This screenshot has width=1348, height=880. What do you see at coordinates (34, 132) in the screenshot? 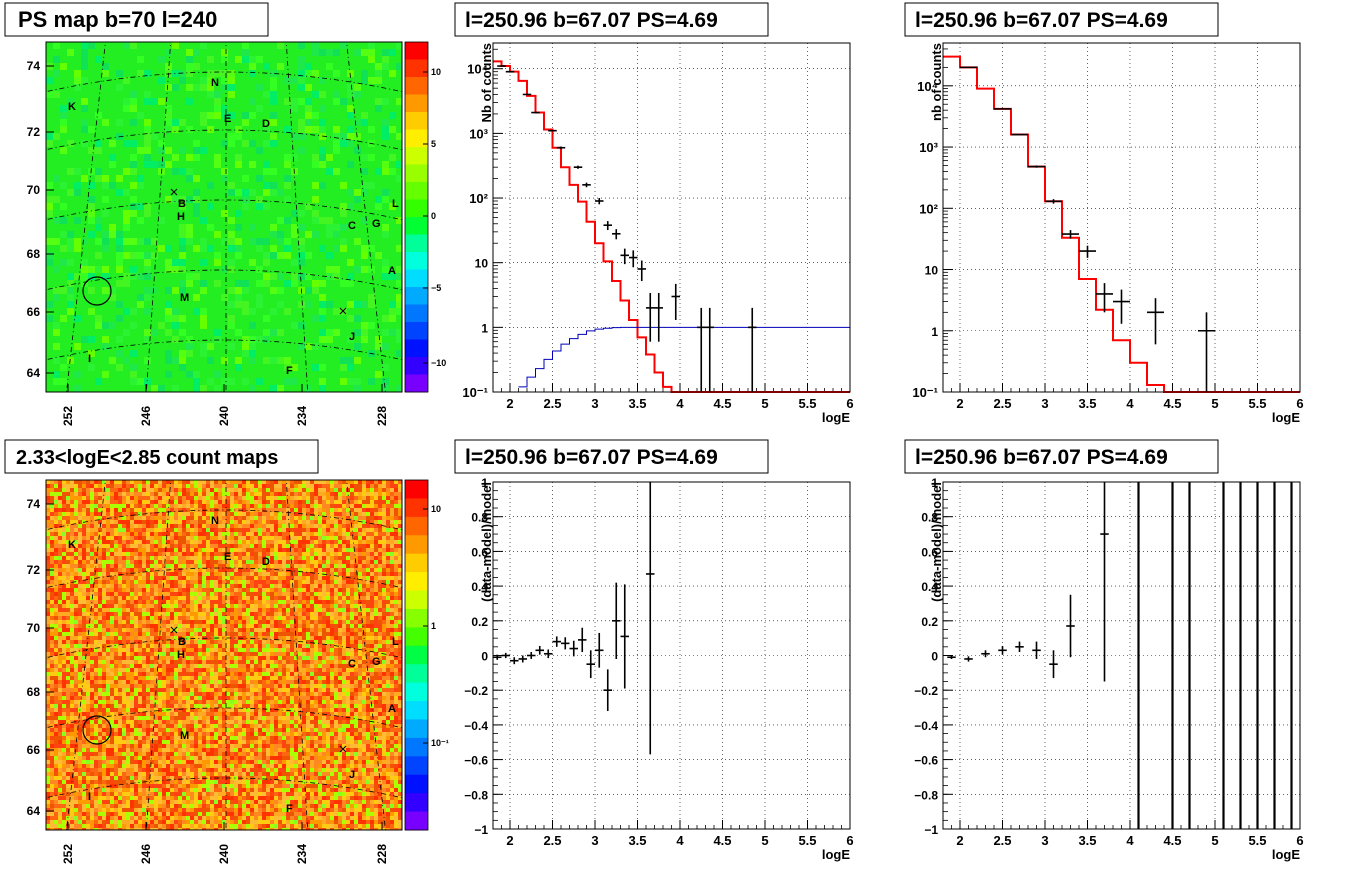
I see `lat-tick-label: 72` at bounding box center [34, 132].